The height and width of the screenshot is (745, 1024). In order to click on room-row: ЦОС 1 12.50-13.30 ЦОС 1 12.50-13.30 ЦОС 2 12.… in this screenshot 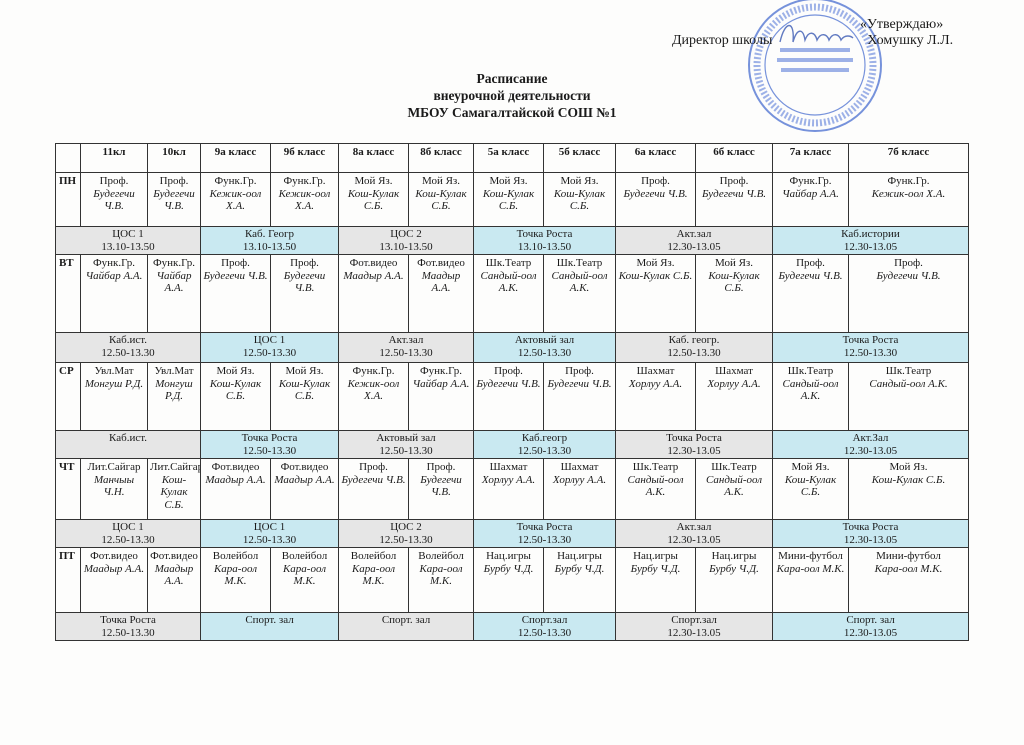, I will do `click(512, 533)`.